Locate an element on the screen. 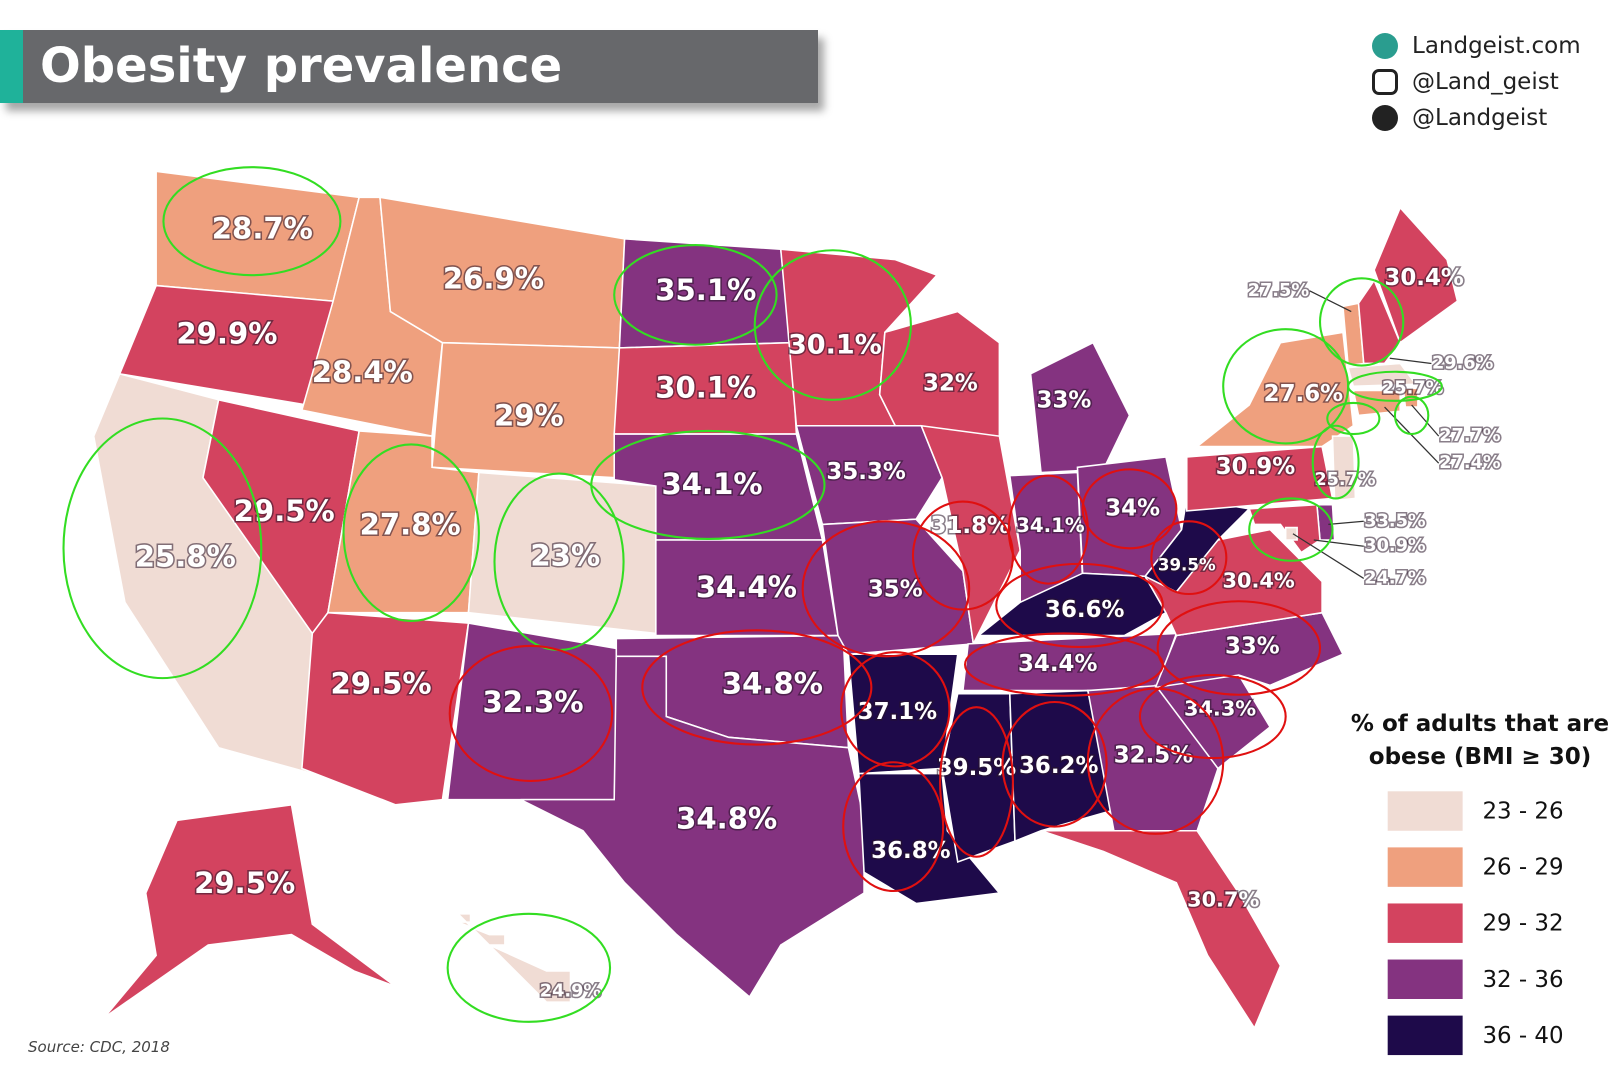 The image size is (1624, 1080). credit: Landgeist.com is located at coordinates (1476, 46).